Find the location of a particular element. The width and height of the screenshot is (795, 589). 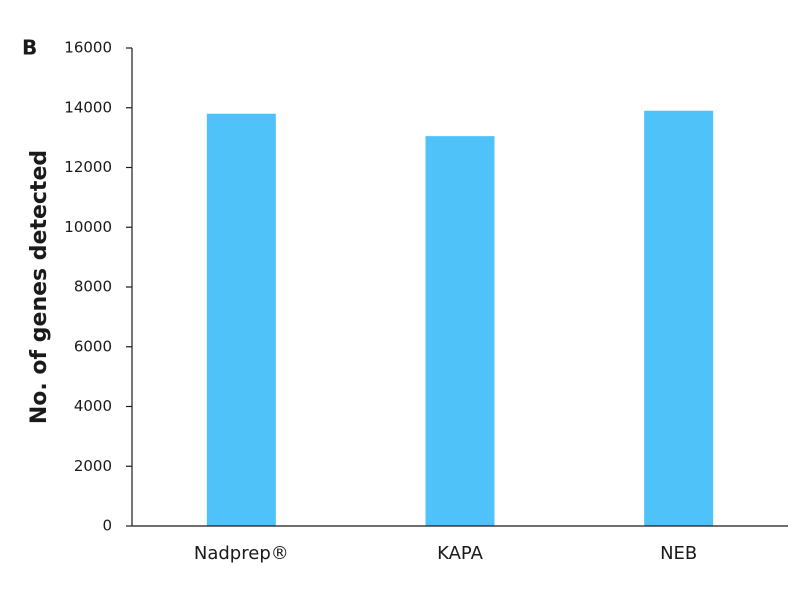

y-tick-label: 10000 is located at coordinates (88, 227).